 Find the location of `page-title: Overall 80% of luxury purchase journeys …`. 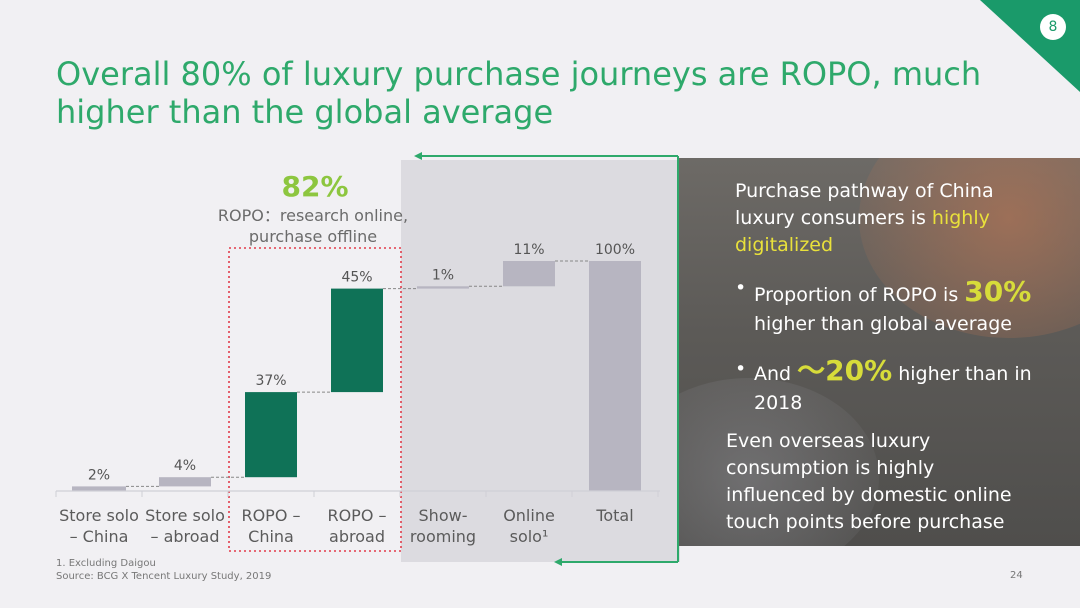

page-title: Overall 80% of luxury purchase journeys … is located at coordinates (526, 93).